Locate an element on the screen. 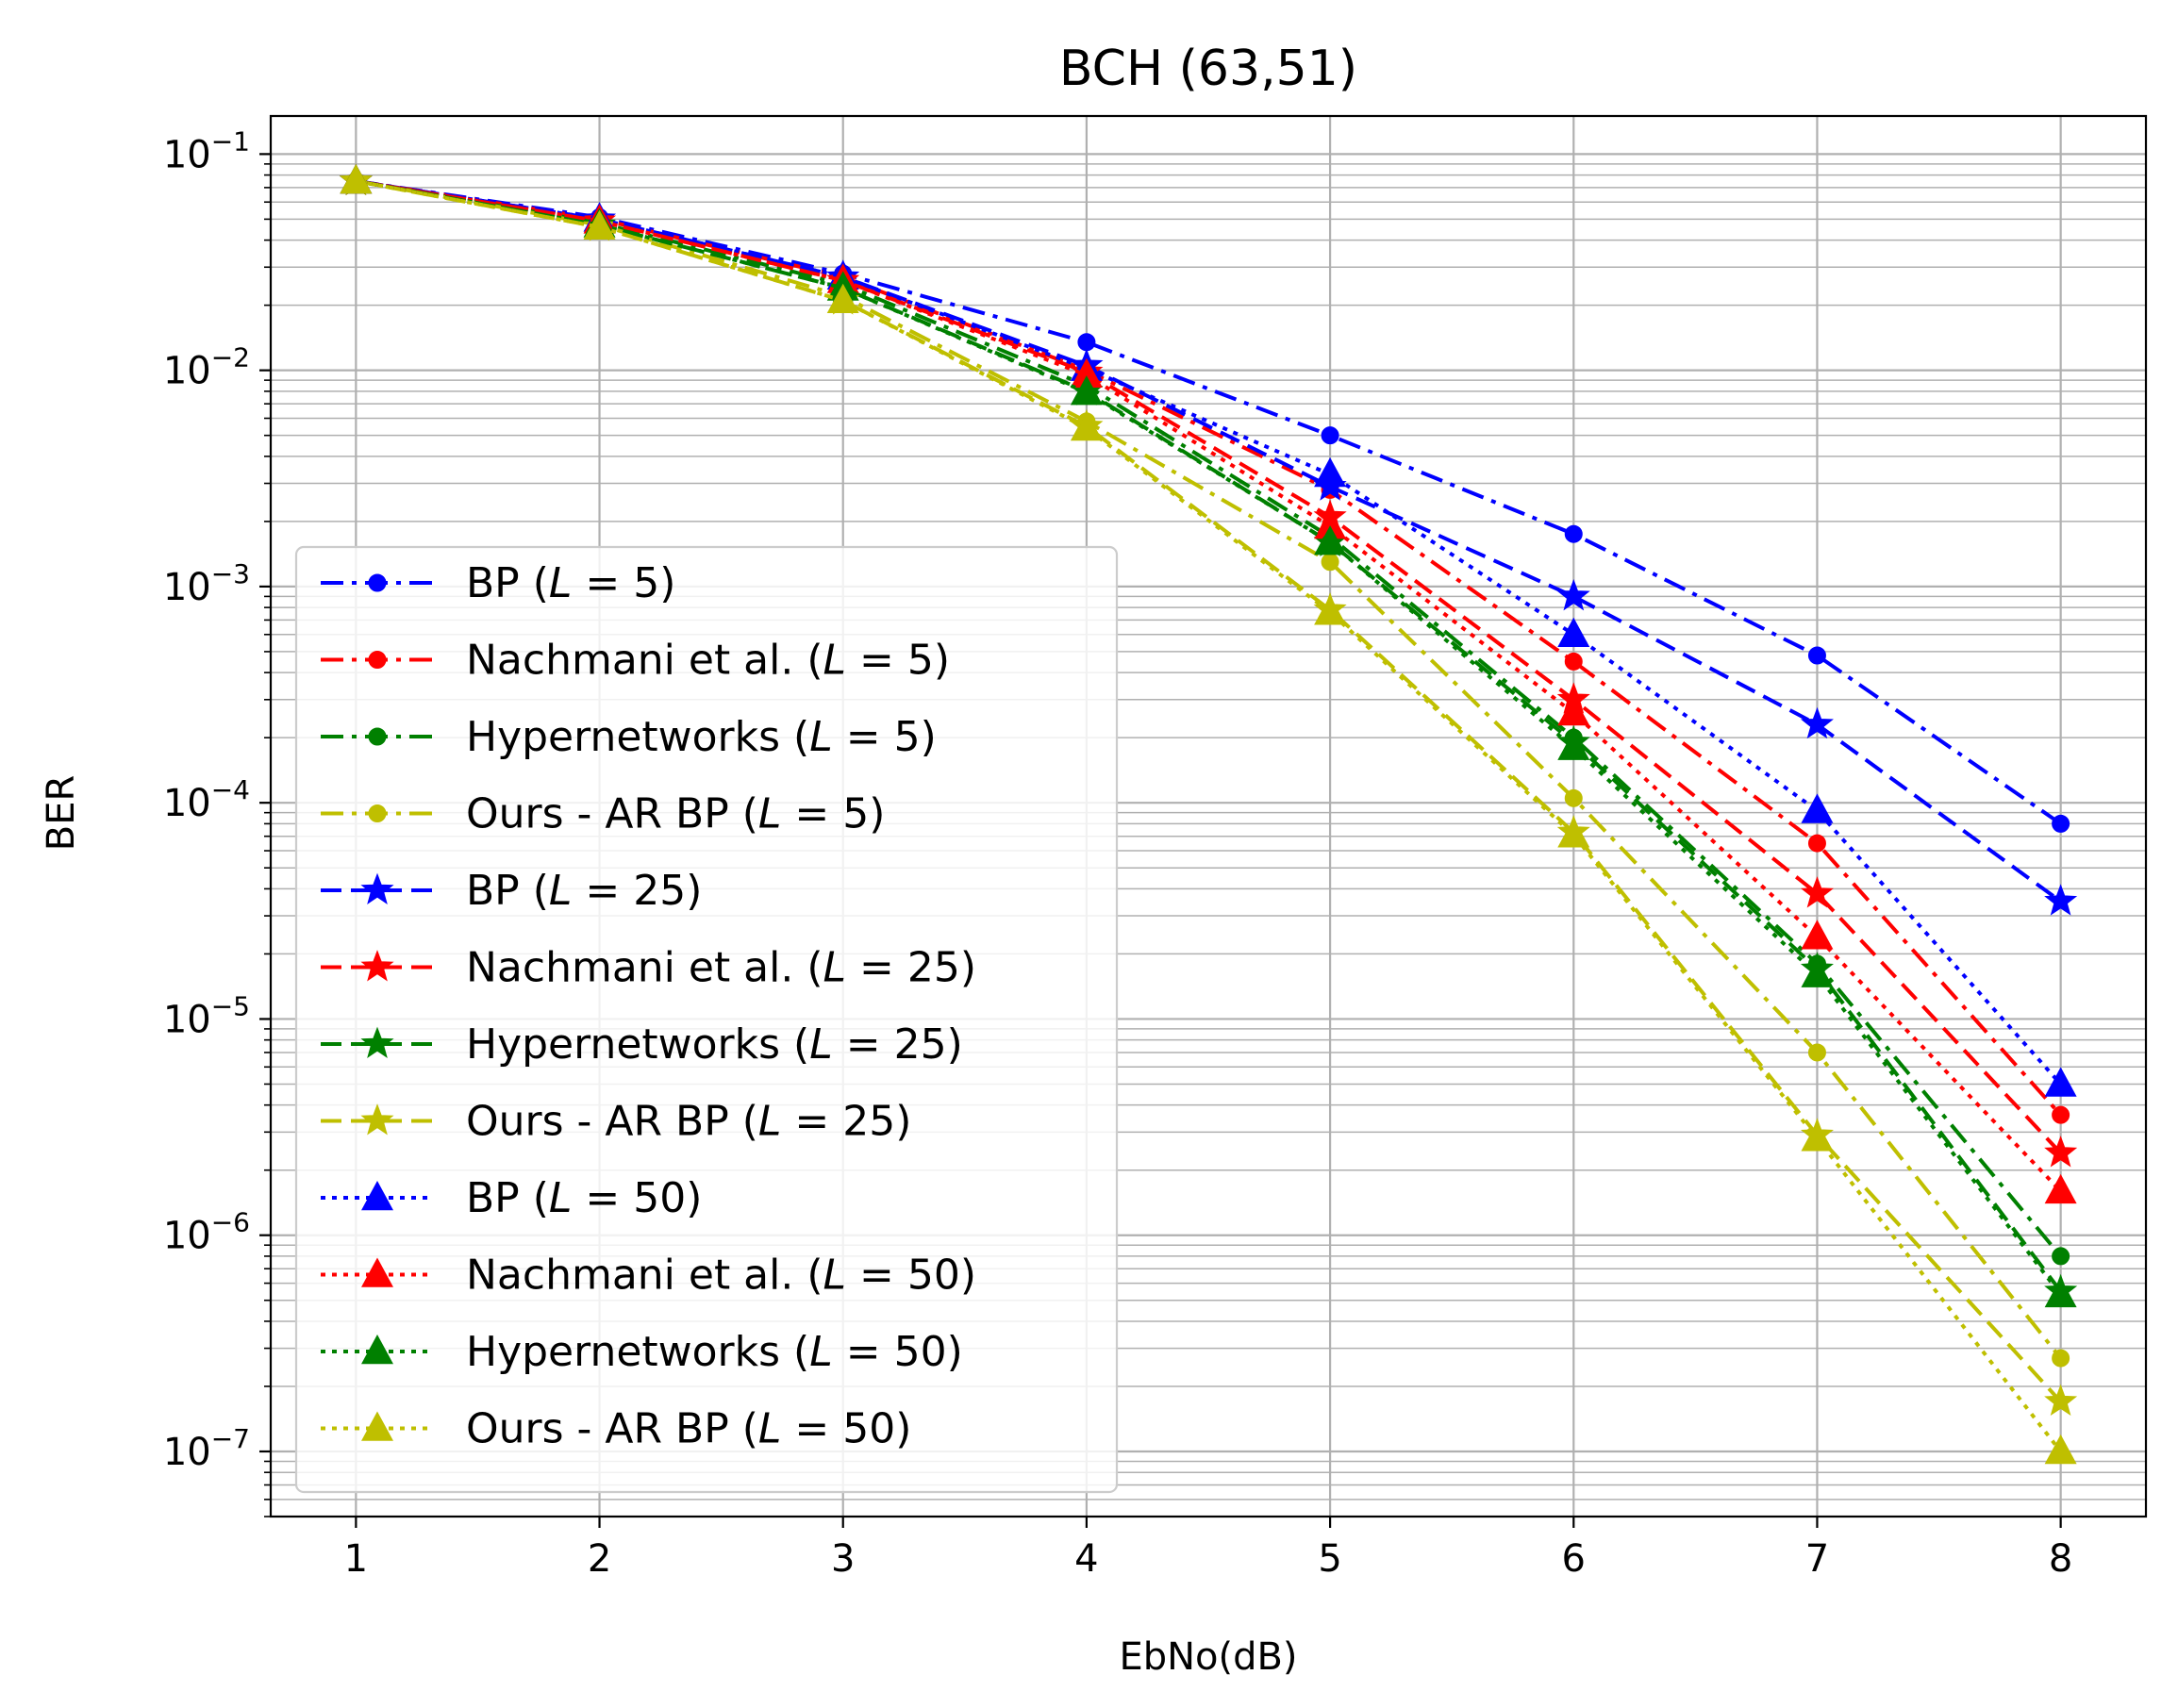  legend-entry: BP (L = 25) is located at coordinates (511, 891).